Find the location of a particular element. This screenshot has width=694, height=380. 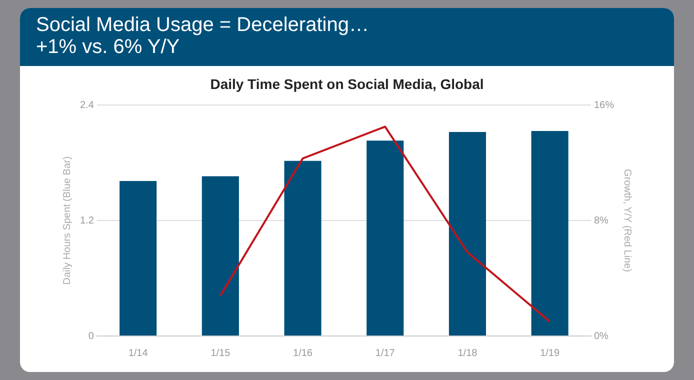

y-tick-label: 2.4 is located at coordinates (87, 105).